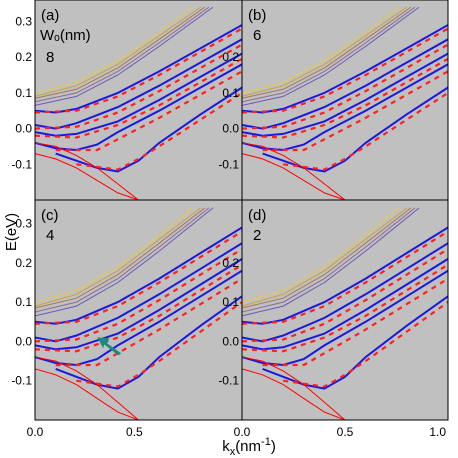 This screenshot has width=458, height=458. I want to click on x-axis-title: kx(nm-1), so click(249, 447).